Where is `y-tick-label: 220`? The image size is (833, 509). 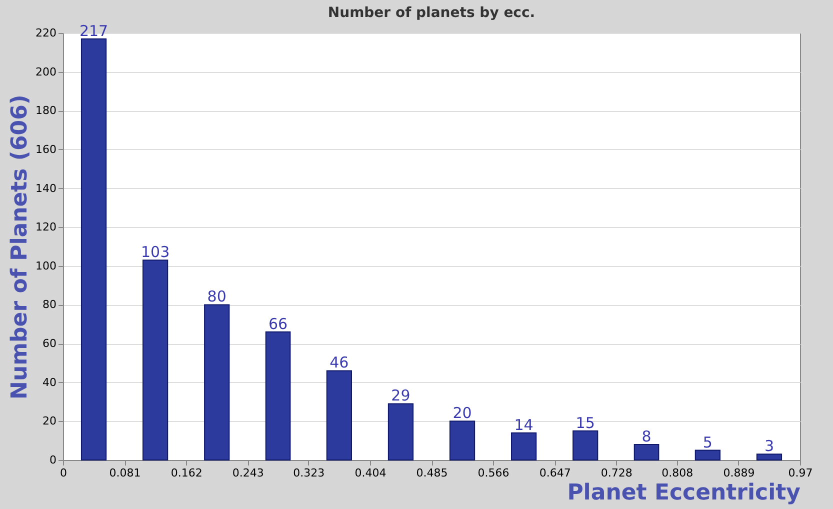
y-tick-label: 220 is located at coordinates (46, 33).